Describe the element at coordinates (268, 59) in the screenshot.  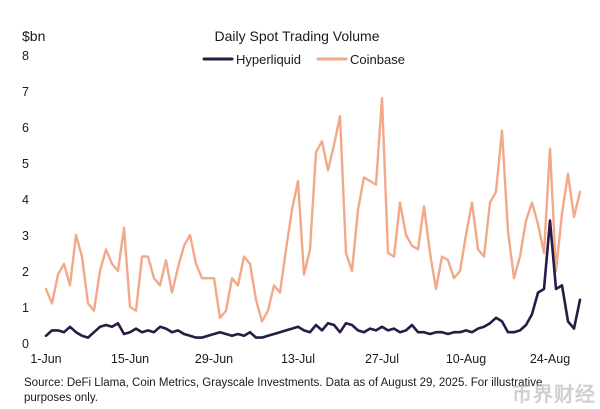
I see `legend-label-hyperliquid: Hyperliquid` at that location.